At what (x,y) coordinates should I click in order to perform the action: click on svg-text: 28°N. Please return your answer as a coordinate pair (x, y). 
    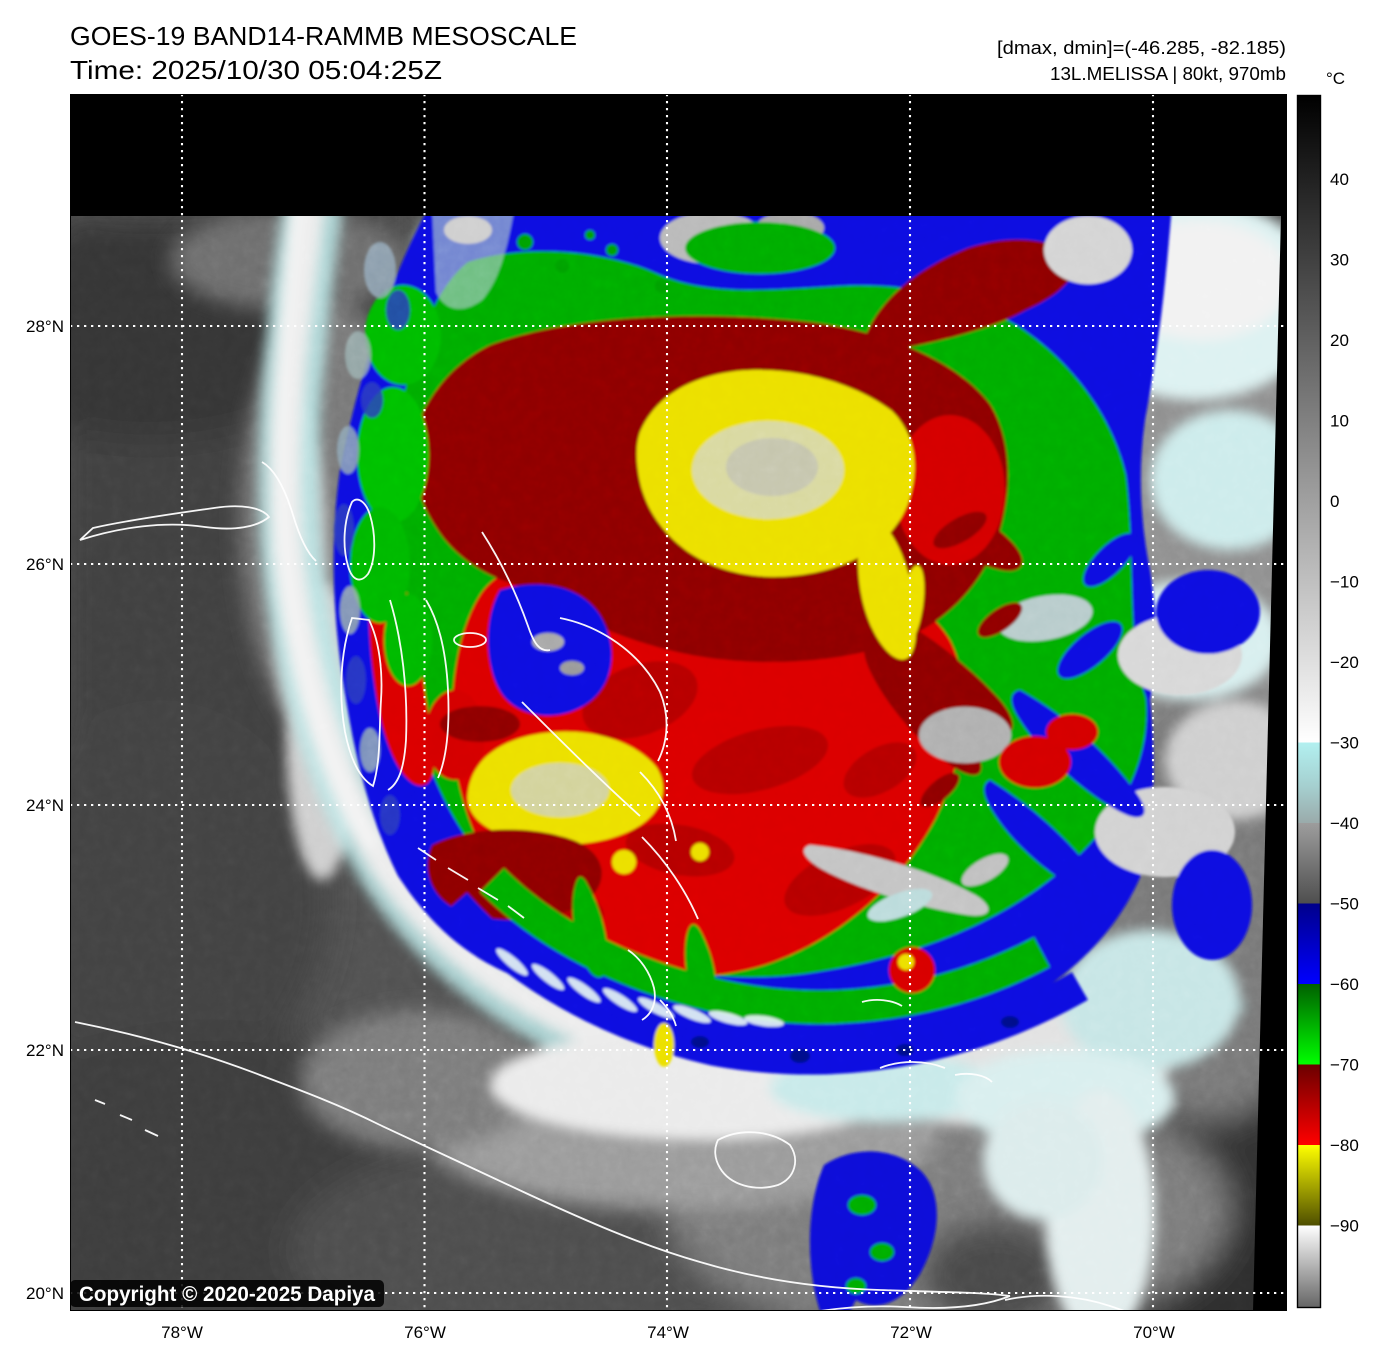
    Looking at the image, I should click on (45, 326).